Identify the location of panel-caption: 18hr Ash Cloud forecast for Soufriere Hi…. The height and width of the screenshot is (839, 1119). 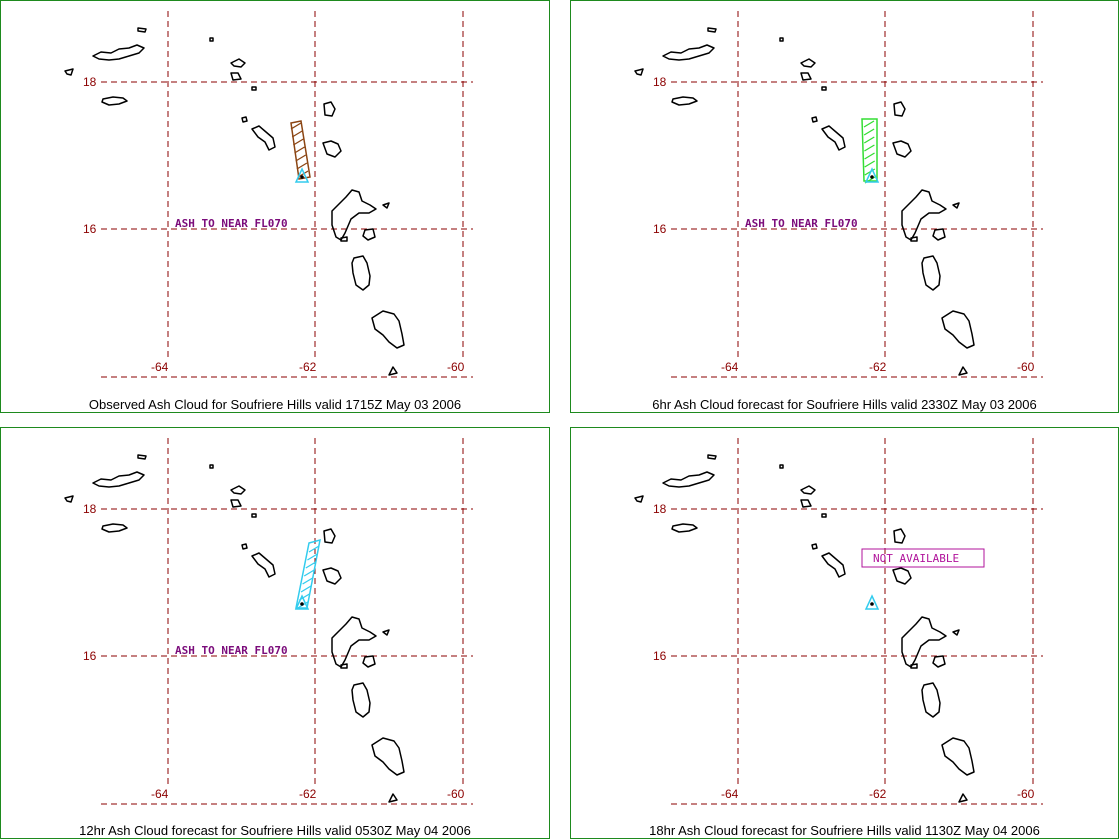
(844, 830).